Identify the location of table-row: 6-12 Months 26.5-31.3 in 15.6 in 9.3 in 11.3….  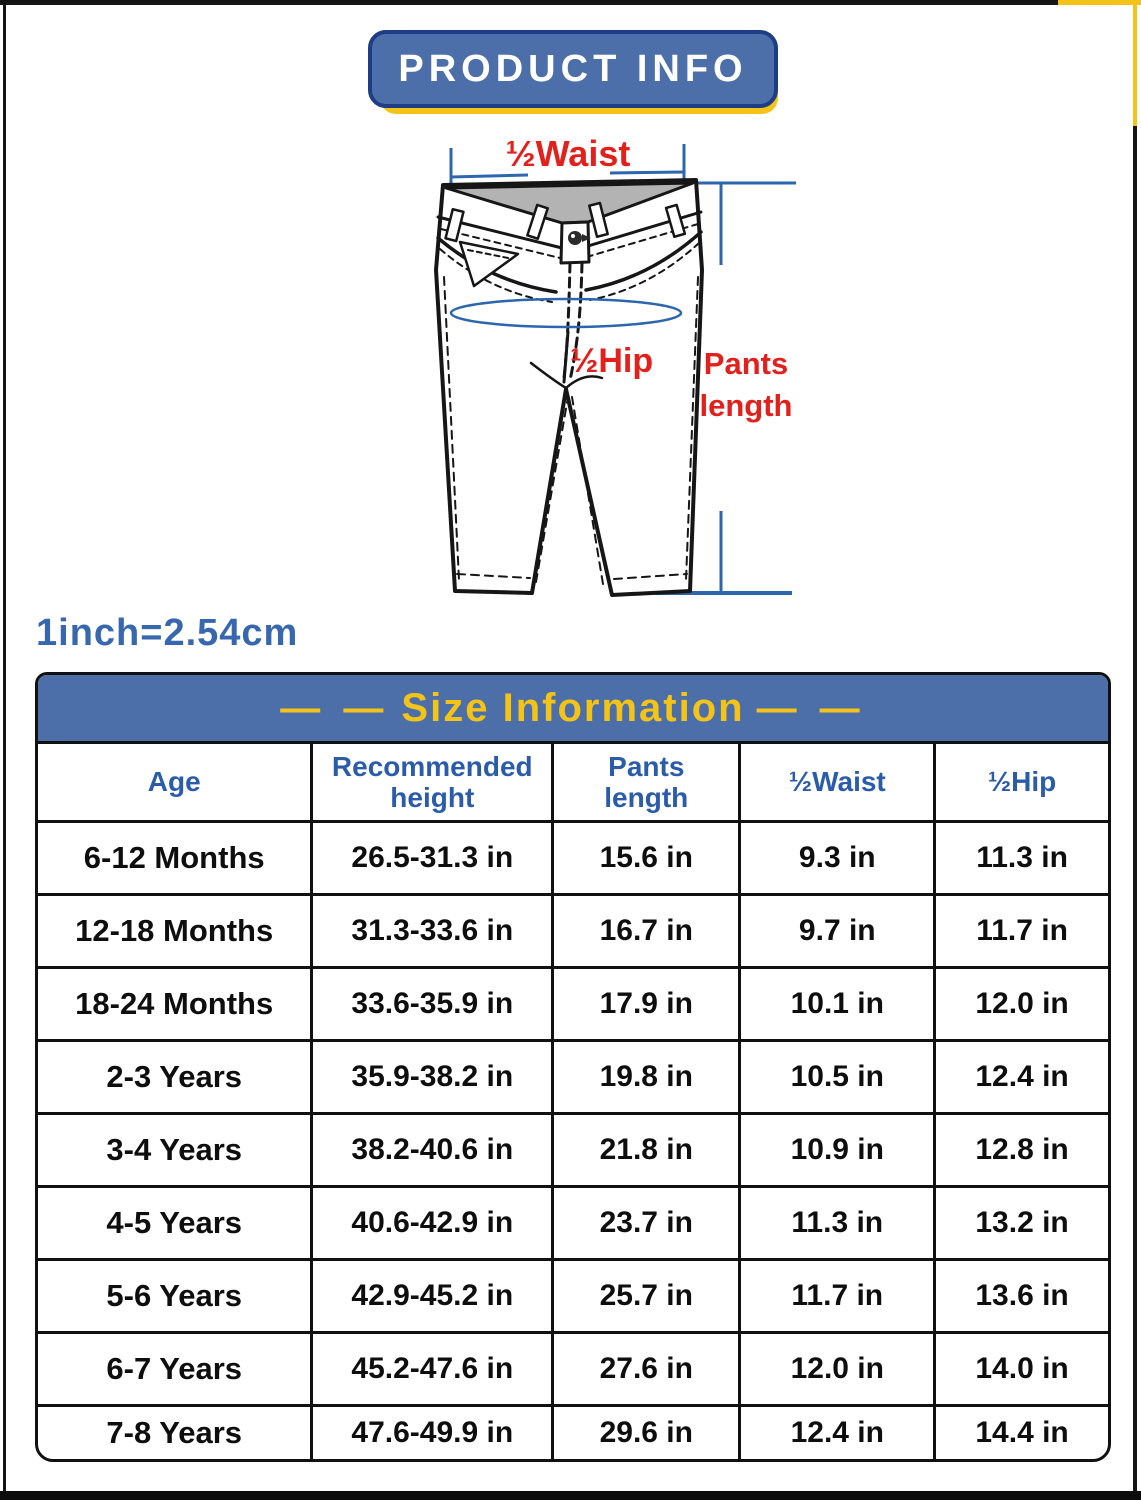
(573, 858).